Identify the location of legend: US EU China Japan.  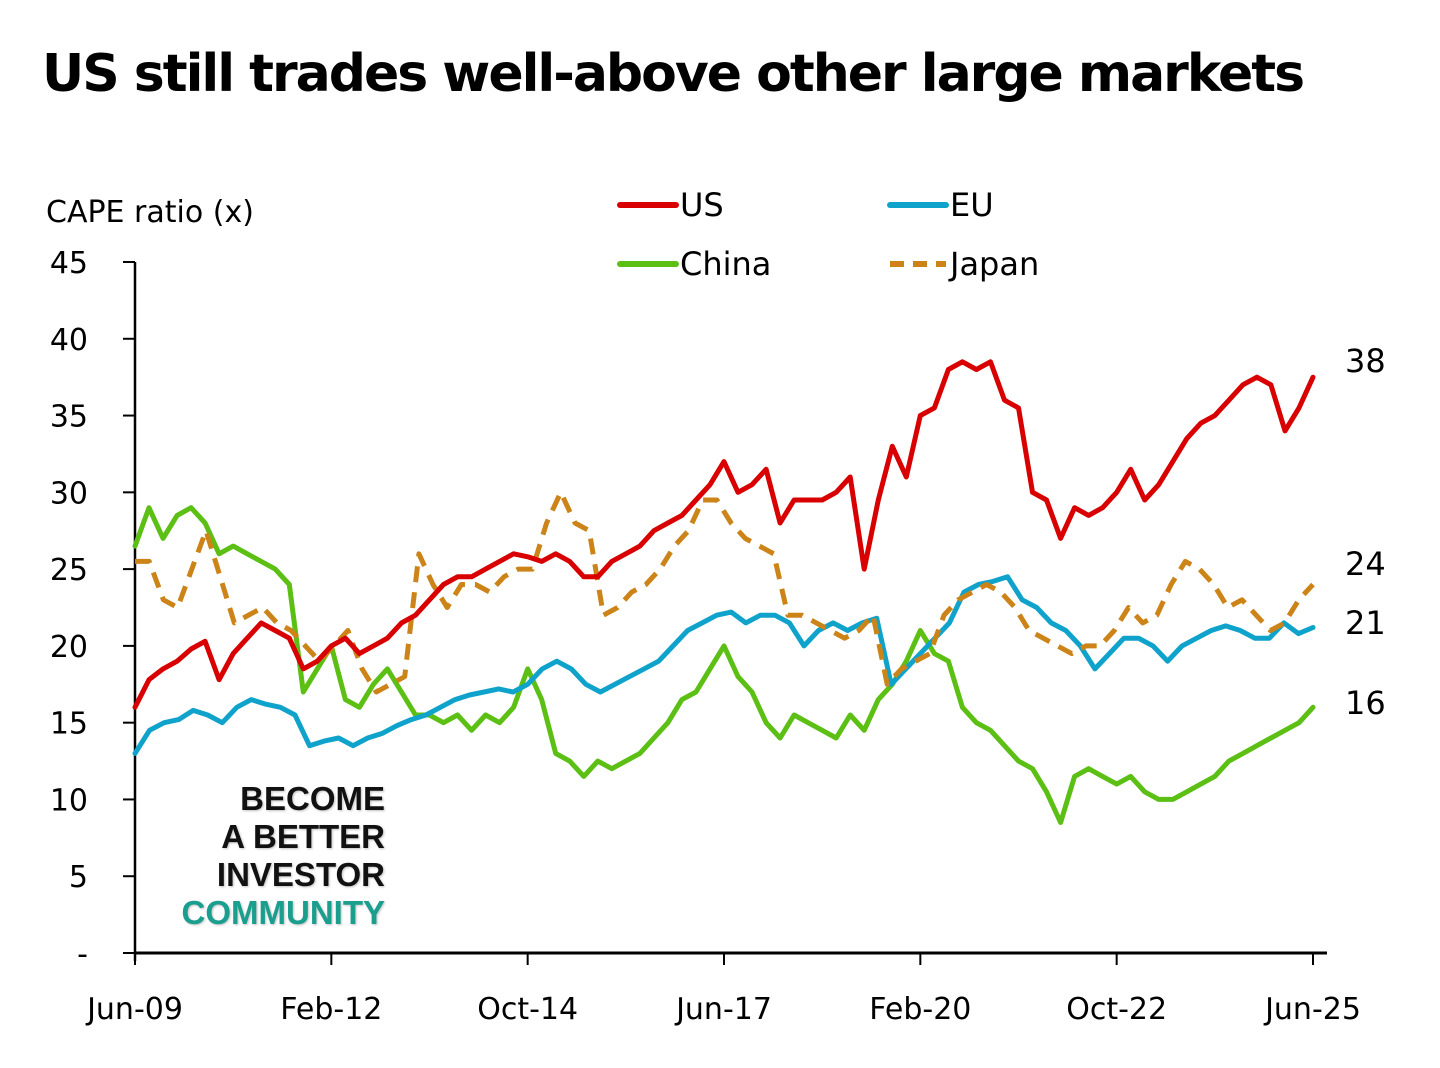
(828, 234).